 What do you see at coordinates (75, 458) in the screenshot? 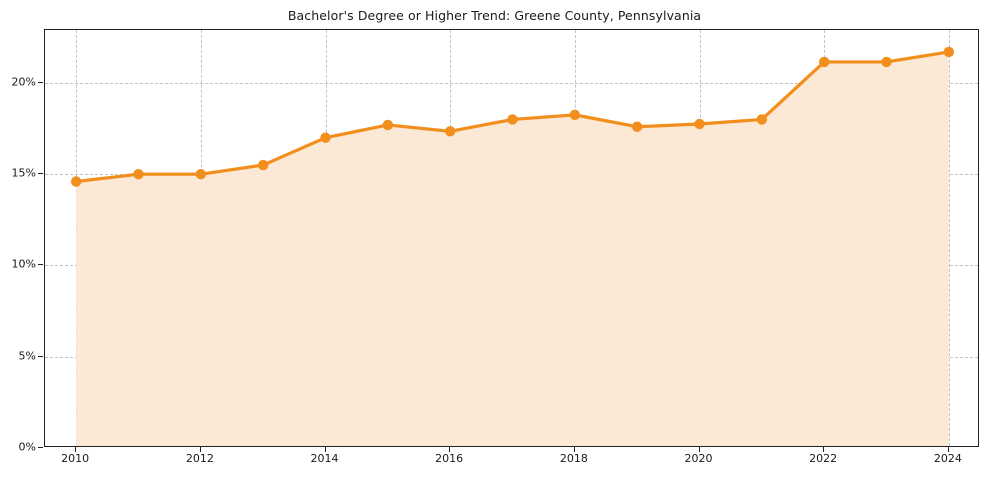
I see `x-axis-tick-label: 2010` at bounding box center [75, 458].